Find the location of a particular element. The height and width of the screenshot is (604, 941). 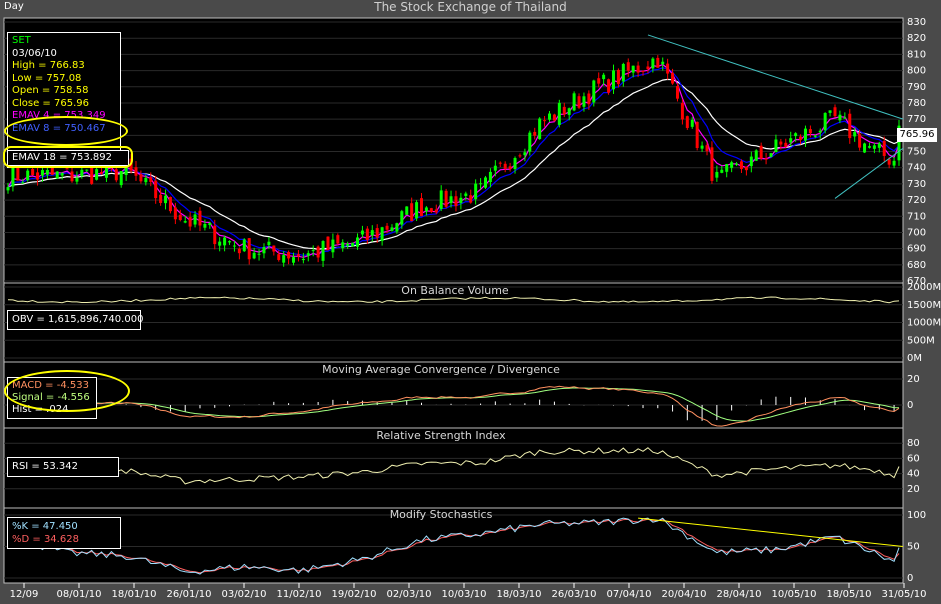

stoch-k-line is located at coordinates (453, 546).